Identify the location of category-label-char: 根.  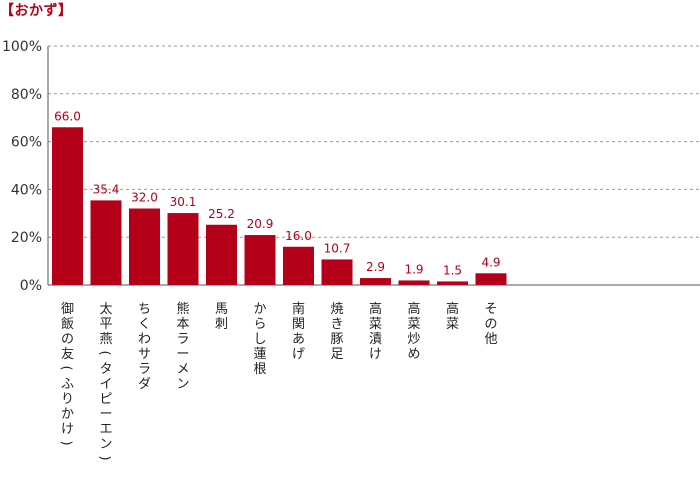
(259, 369).